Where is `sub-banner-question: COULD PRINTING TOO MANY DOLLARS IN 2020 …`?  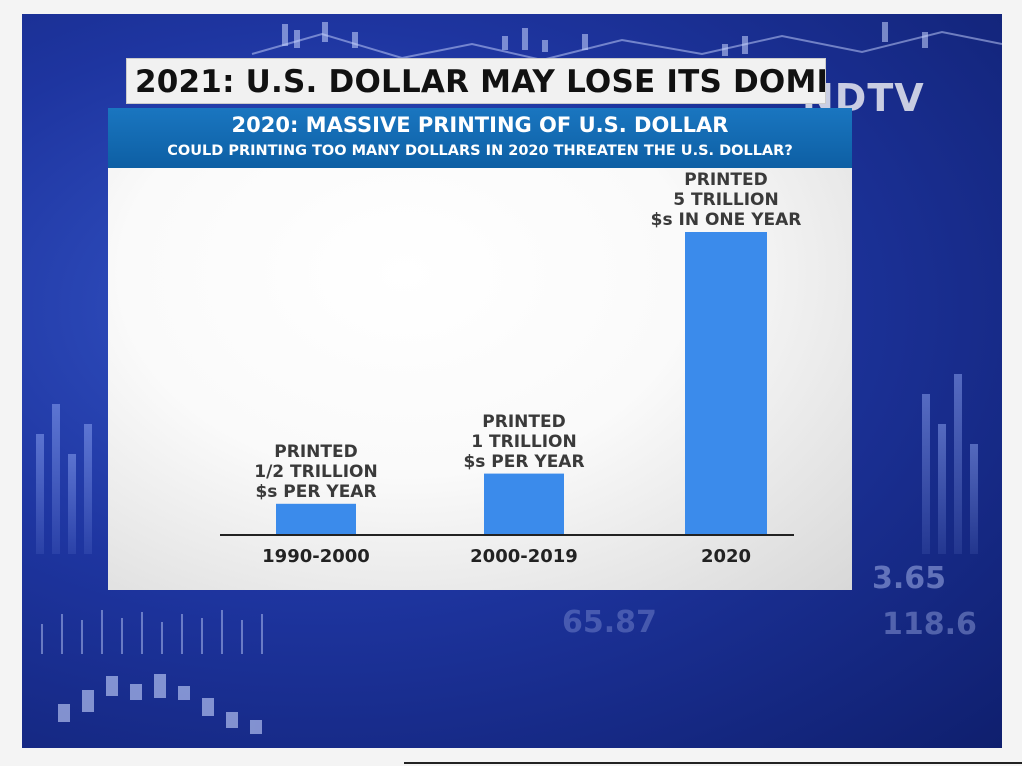 sub-banner-question: COULD PRINTING TOO MANY DOLLARS IN 2020 … is located at coordinates (480, 151).